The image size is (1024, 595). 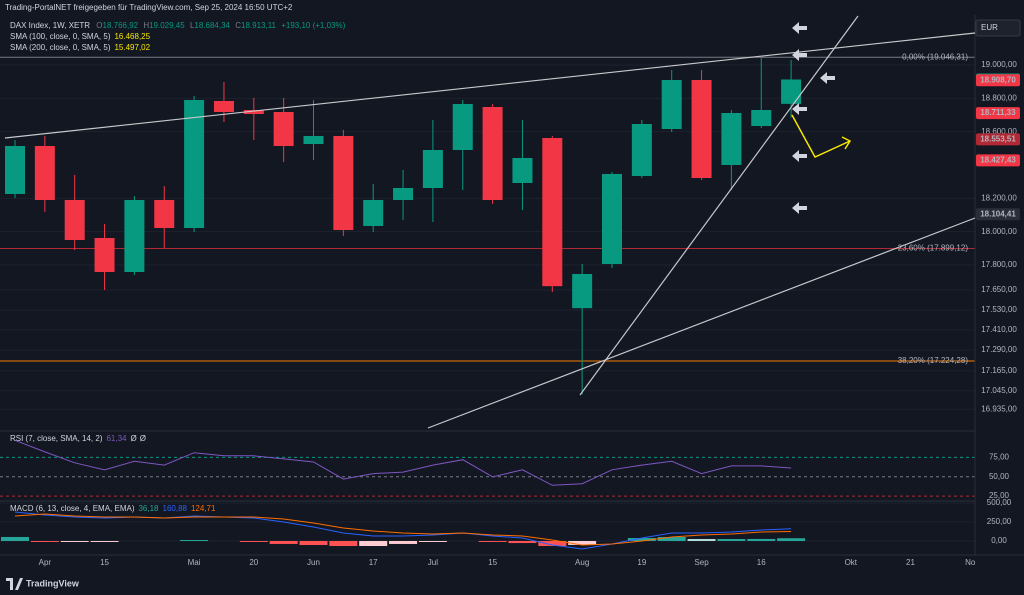 What do you see at coordinates (910, 562) in the screenshot?
I see `x-tick-label: 21` at bounding box center [910, 562].